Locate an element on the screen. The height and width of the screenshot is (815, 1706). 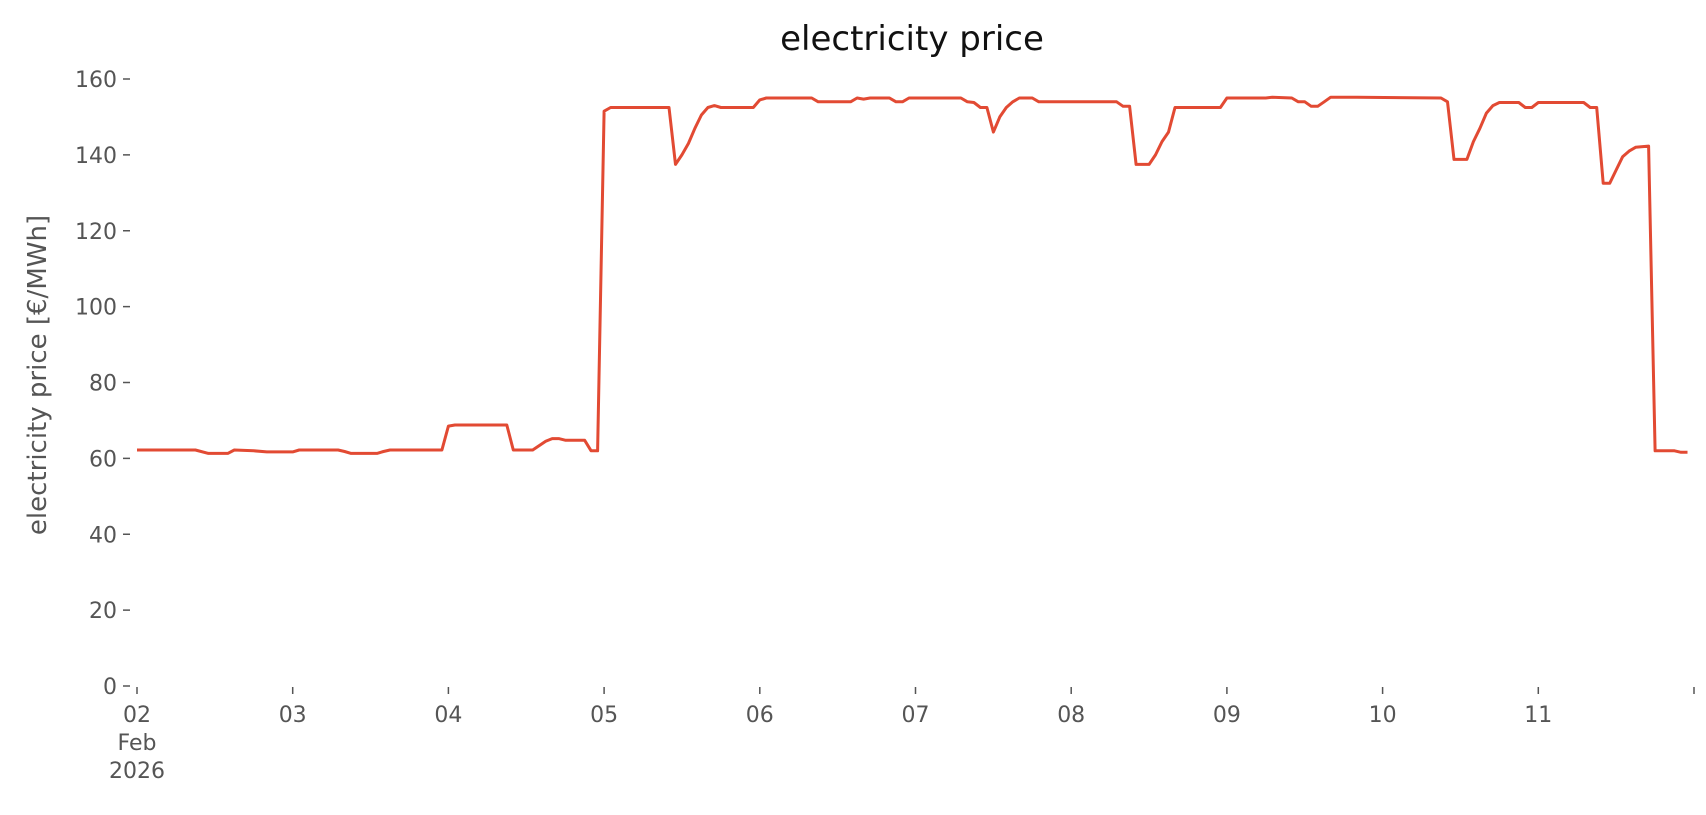
x-tick-label: 03 is located at coordinates (293, 715).